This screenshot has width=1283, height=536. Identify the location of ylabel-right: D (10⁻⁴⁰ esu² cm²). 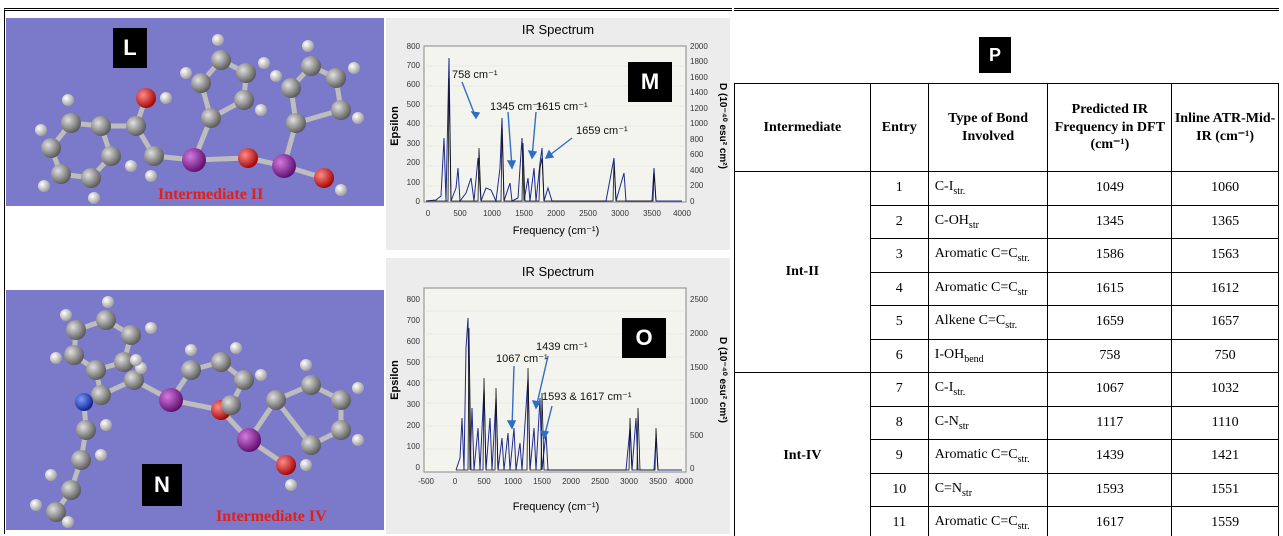
(722, 380).